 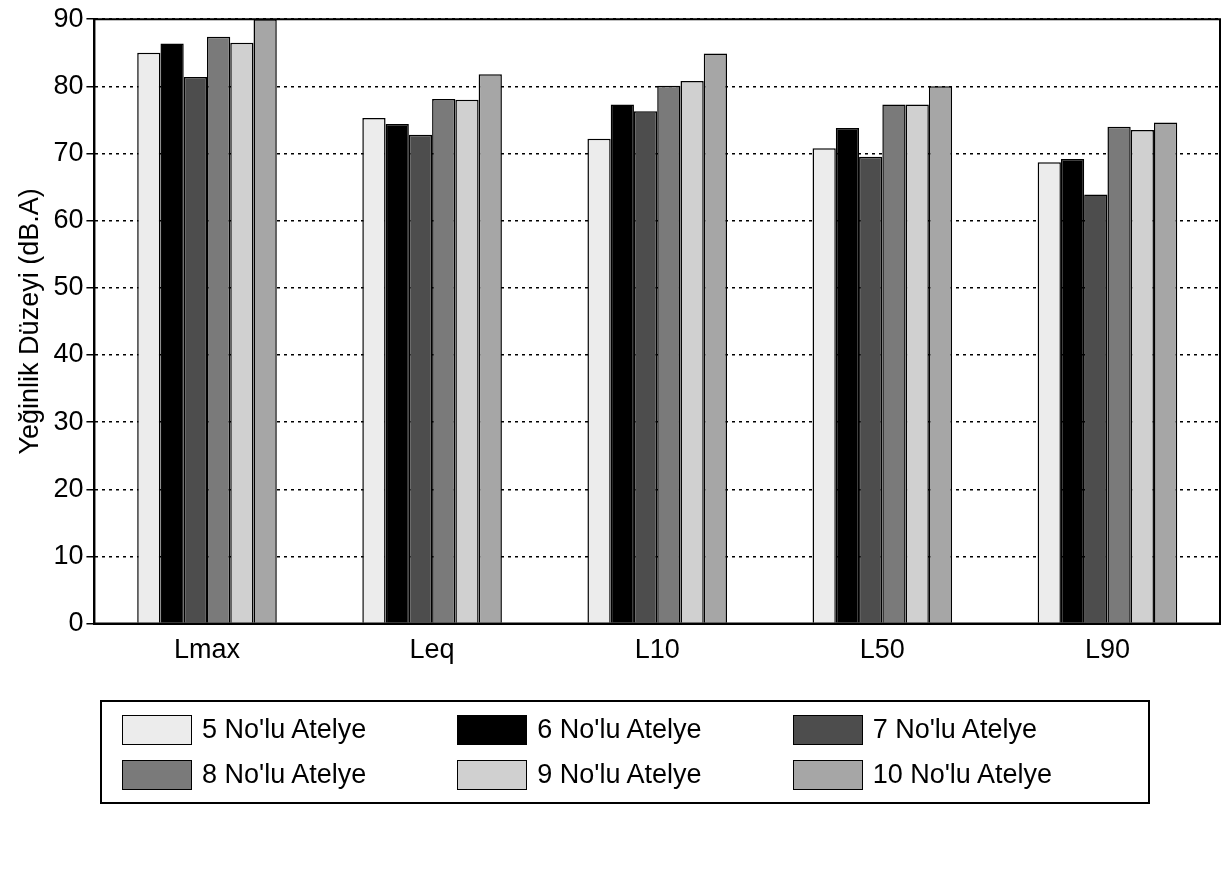 What do you see at coordinates (284, 774) in the screenshot?
I see `legend-label: 8 No'lu Atelye` at bounding box center [284, 774].